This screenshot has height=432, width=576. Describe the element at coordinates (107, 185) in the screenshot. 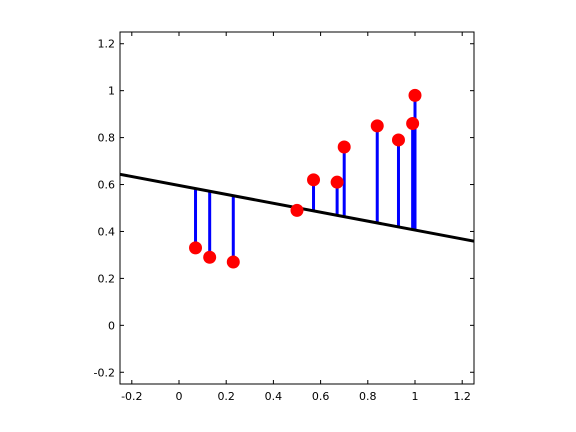

I see `y-tick-label-4: 0.6` at that location.